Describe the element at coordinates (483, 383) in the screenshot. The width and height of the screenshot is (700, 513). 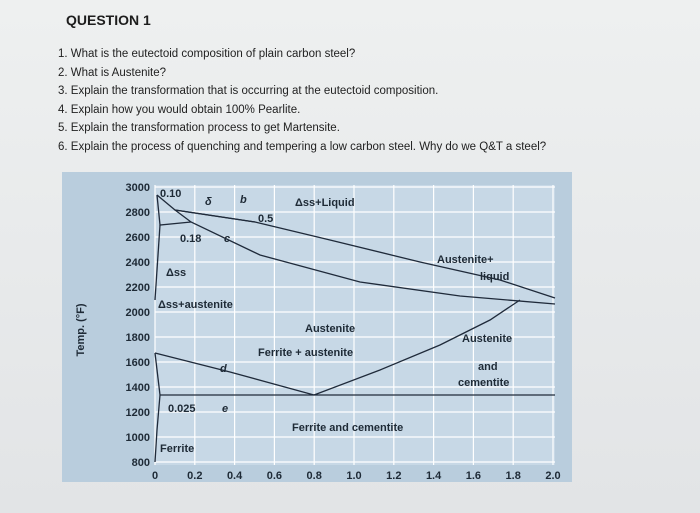
I see `label: cementite` at that location.